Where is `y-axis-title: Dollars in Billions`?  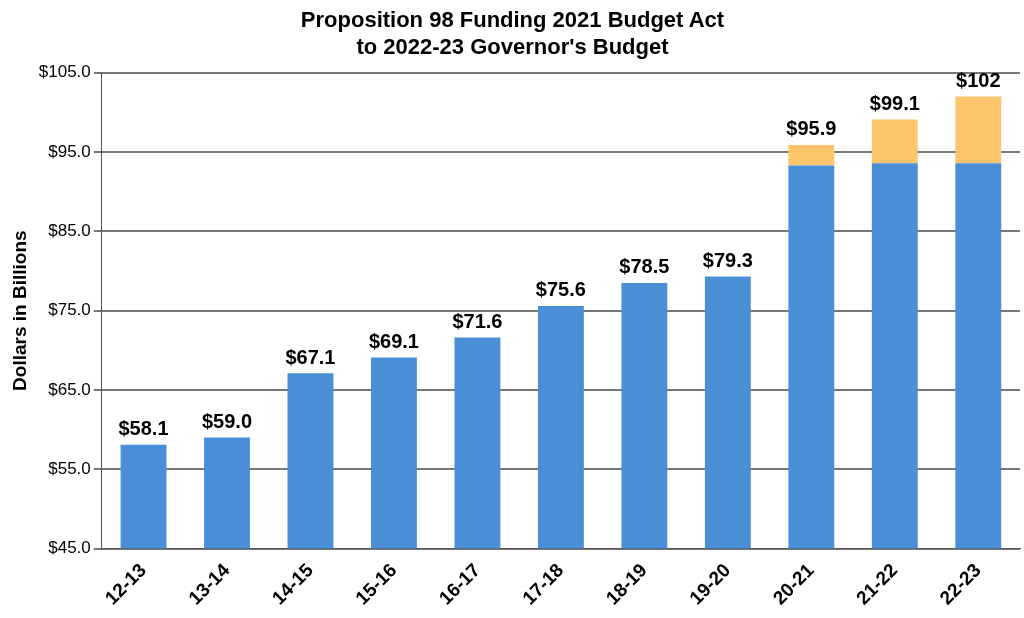 y-axis-title: Dollars in Billions is located at coordinates (19, 310).